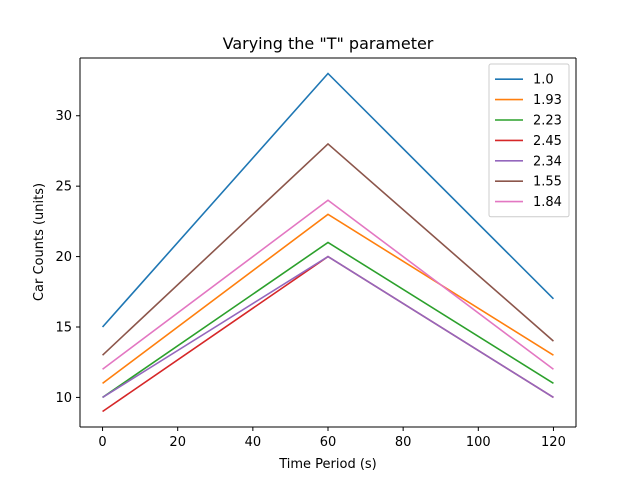 The width and height of the screenshot is (640, 480). I want to click on y-tick: 20, so click(67, 257).